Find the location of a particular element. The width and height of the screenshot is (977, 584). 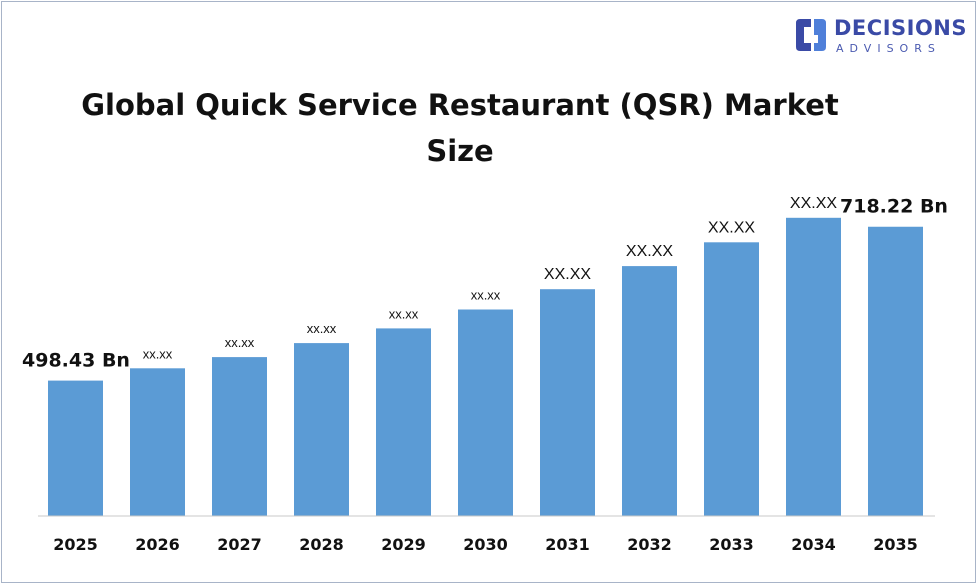

bar-2030 is located at coordinates (485, 412).